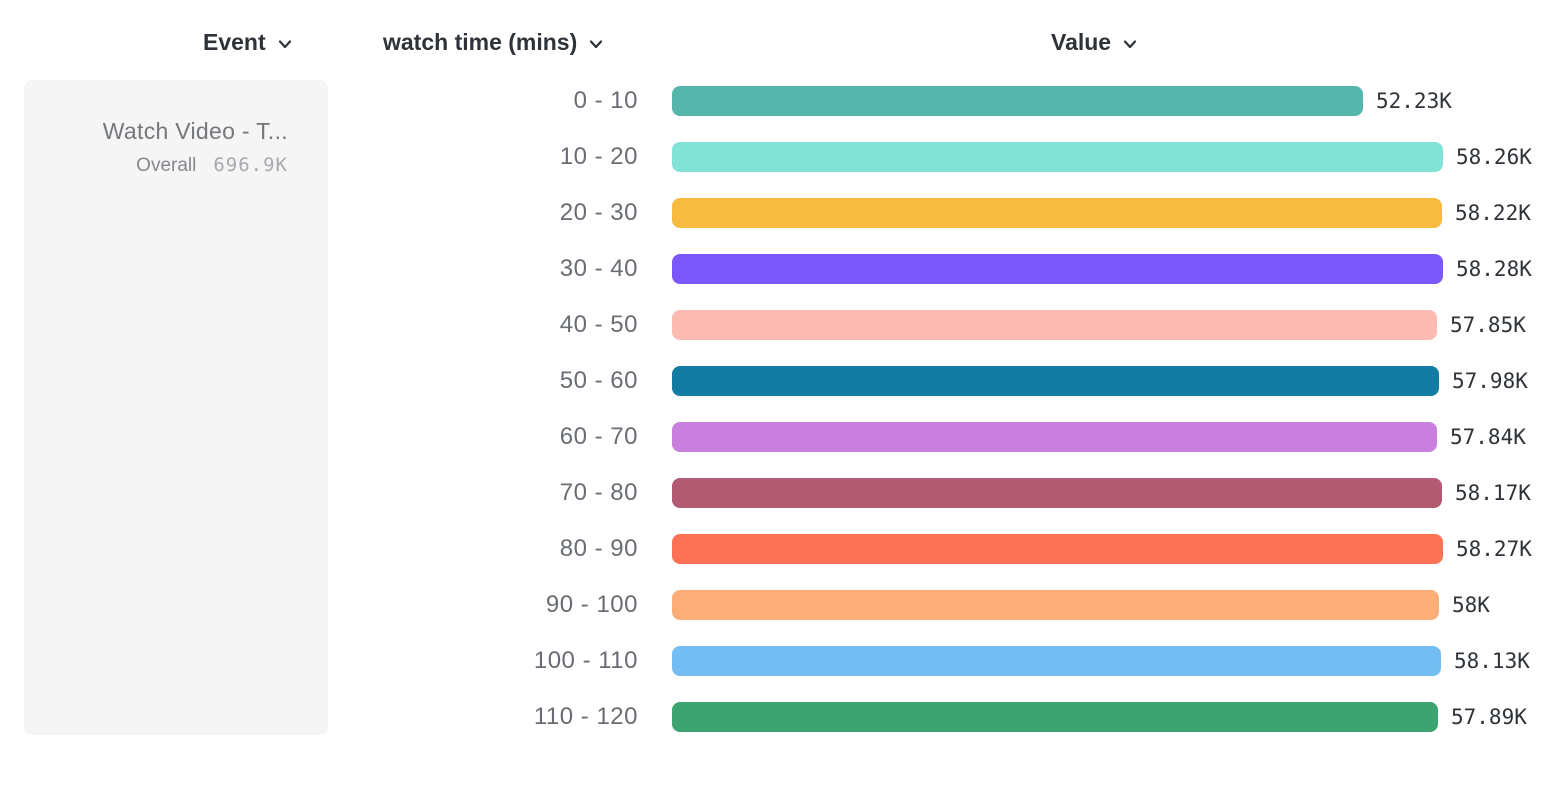 The image size is (1568, 790). I want to click on chart-row: 110 - 120 57.89K, so click(784, 717).